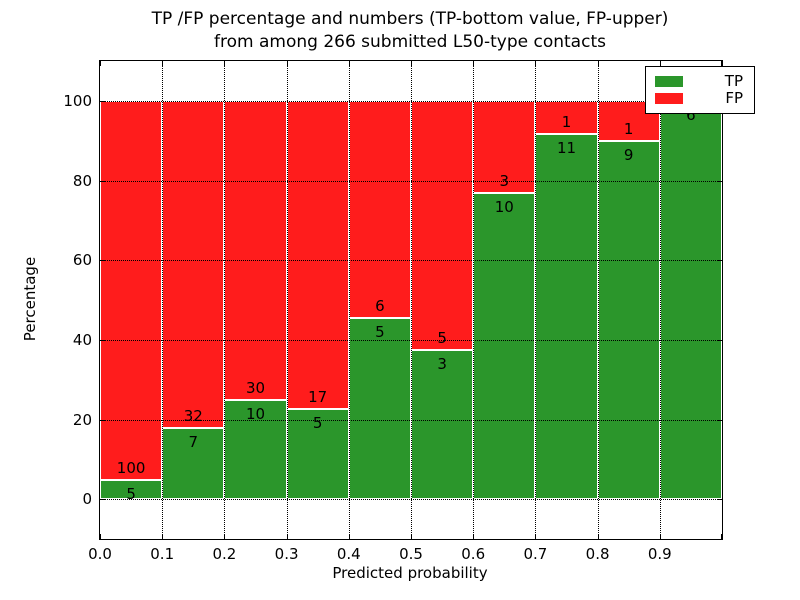 Image resolution: width=800 pixels, height=600 pixels. Describe the element at coordinates (504, 206) in the screenshot. I see `tp-count-label: 10` at that location.